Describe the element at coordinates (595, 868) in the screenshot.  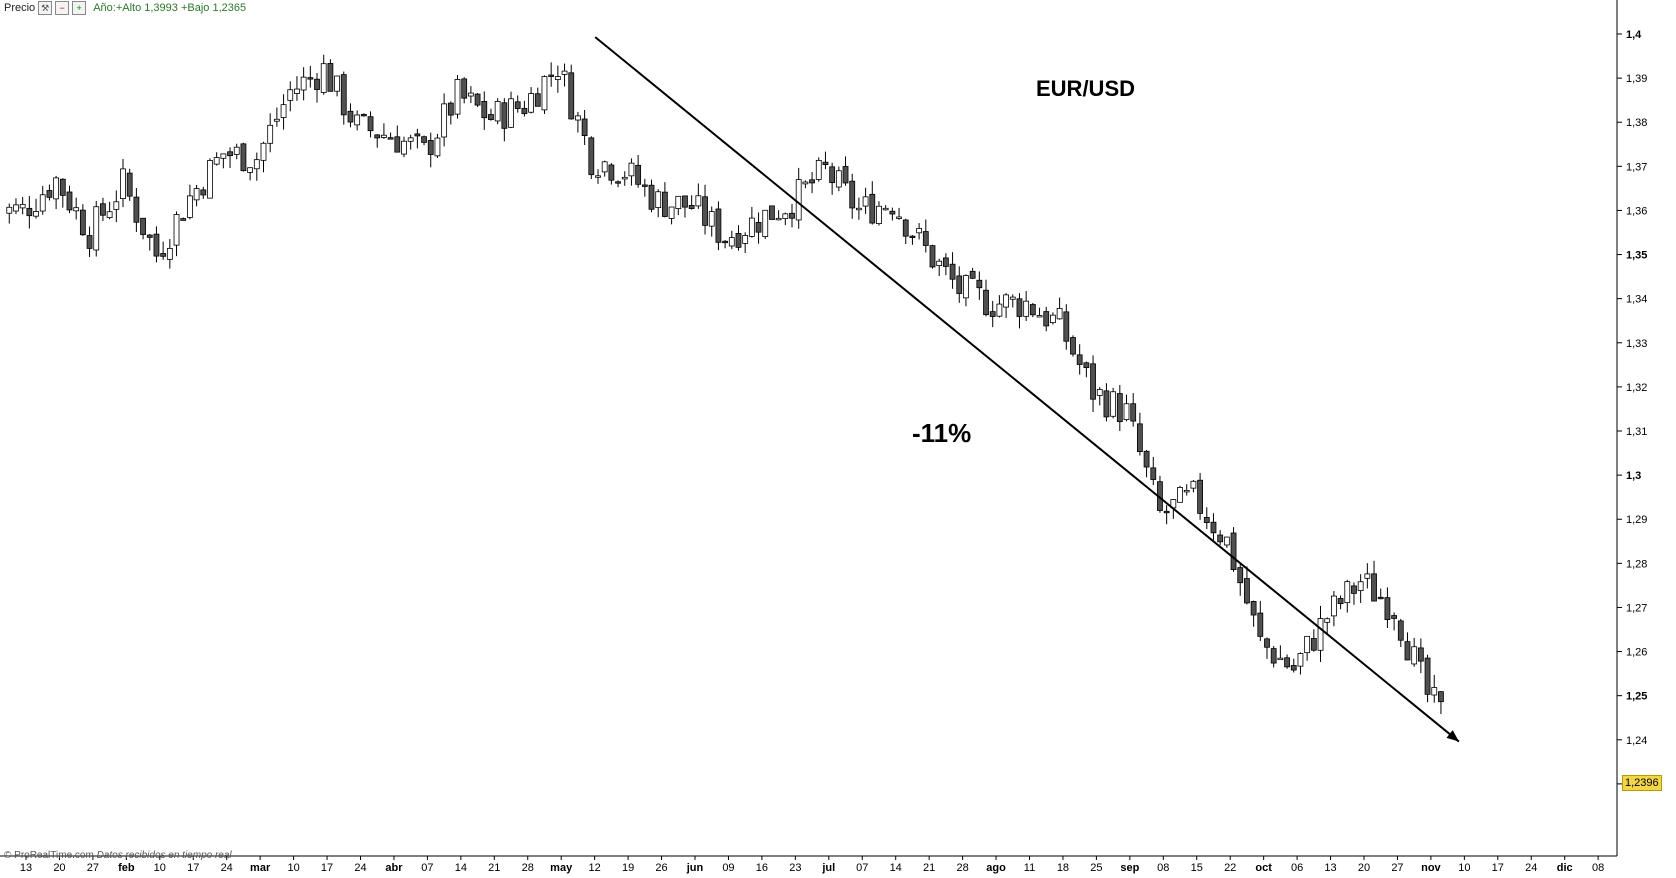
I see `x-tick-label: 12` at that location.